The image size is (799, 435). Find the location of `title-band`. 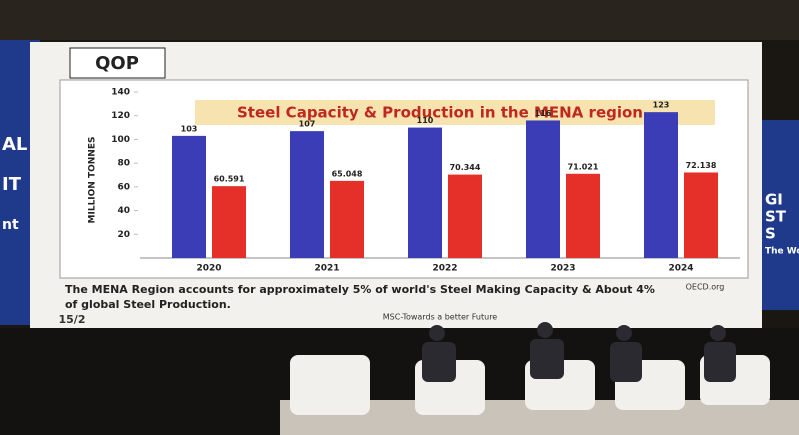

title-band is located at coordinates (455, 112).